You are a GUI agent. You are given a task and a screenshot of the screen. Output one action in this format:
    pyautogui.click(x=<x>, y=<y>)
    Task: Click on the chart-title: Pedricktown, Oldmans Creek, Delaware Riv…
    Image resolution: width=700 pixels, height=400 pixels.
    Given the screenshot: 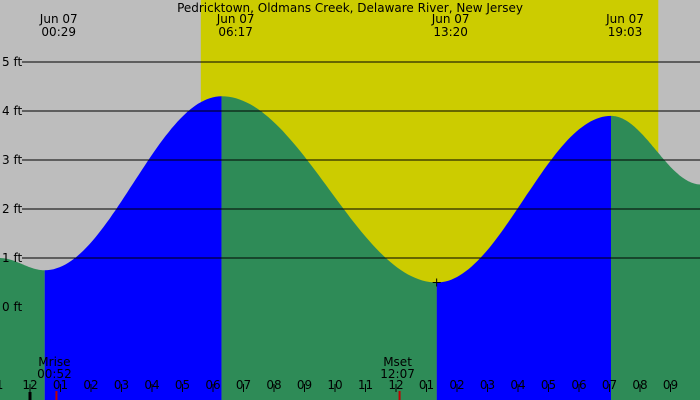 What is the action you would take?
    pyautogui.click(x=350, y=8)
    